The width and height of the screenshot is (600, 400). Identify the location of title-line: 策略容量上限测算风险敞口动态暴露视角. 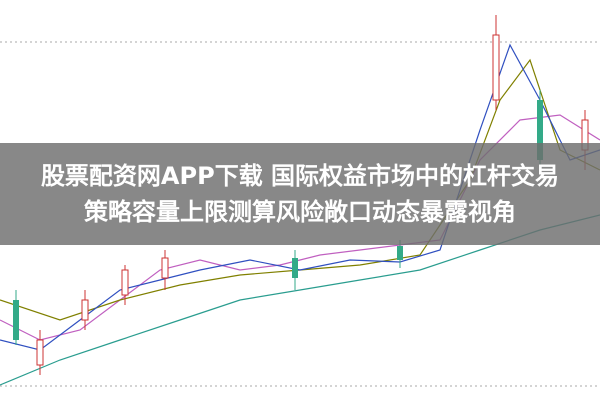
(300, 212).